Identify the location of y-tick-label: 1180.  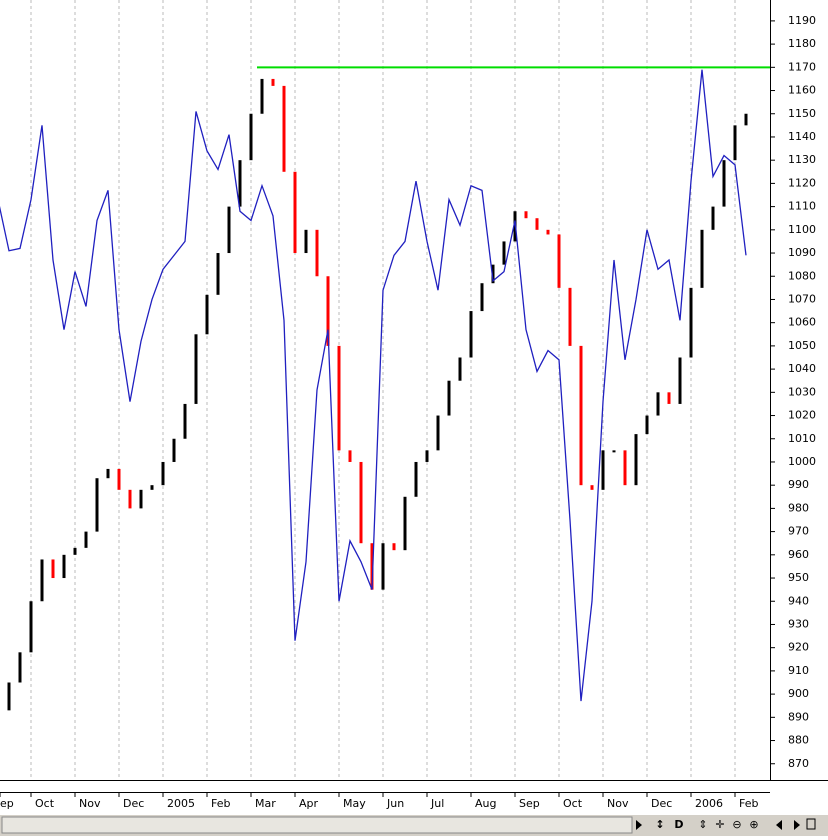
(802, 43).